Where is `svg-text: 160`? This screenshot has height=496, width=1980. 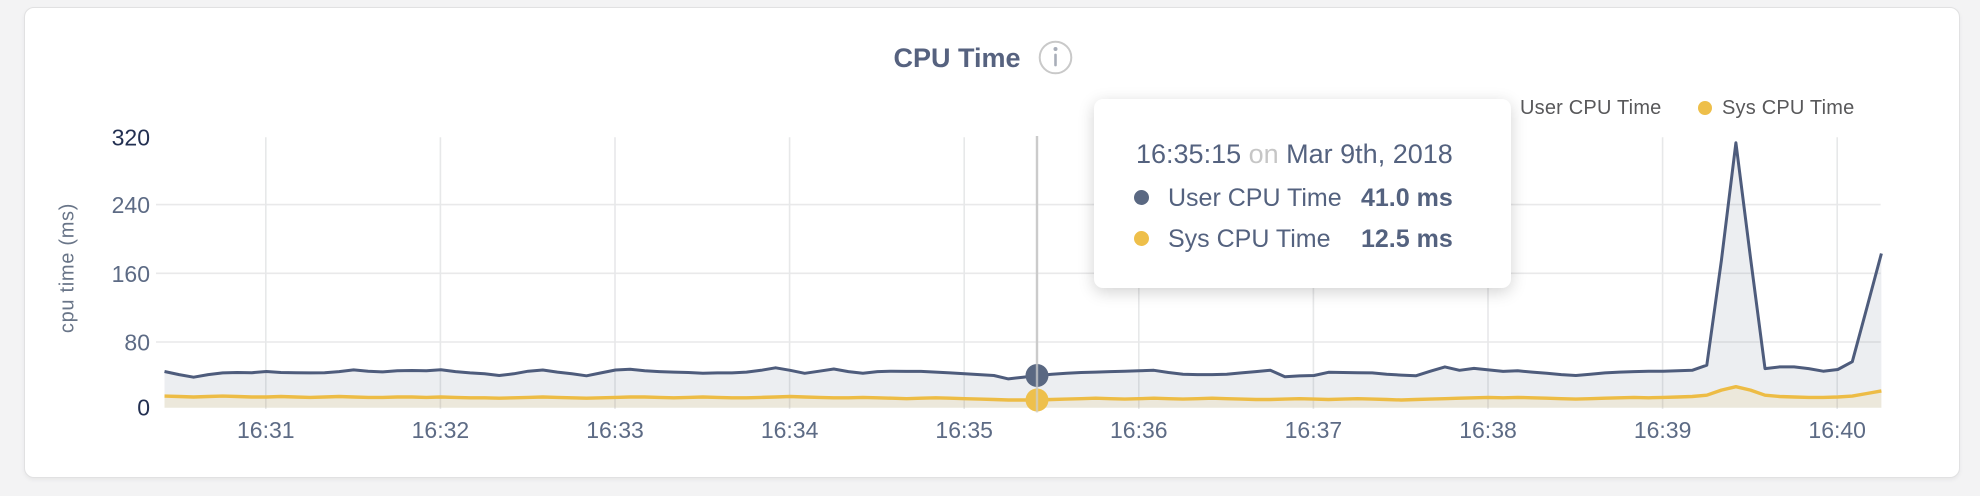 svg-text: 160 is located at coordinates (131, 274).